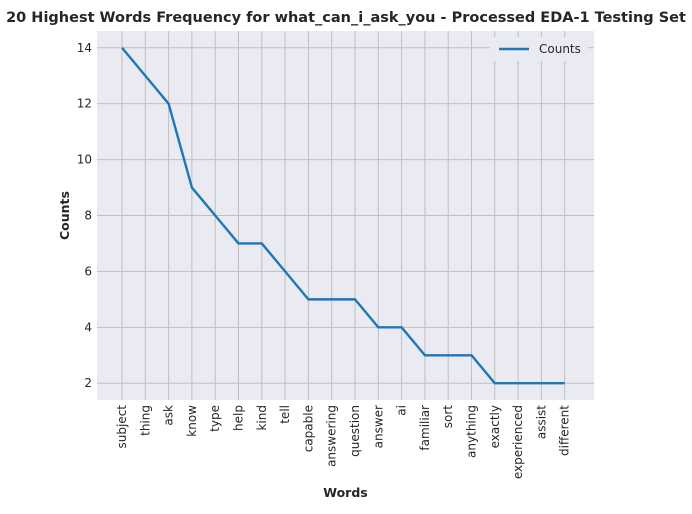 The width and height of the screenshot is (692, 514). I want to click on x-tick-label: capable, so click(308, 428).